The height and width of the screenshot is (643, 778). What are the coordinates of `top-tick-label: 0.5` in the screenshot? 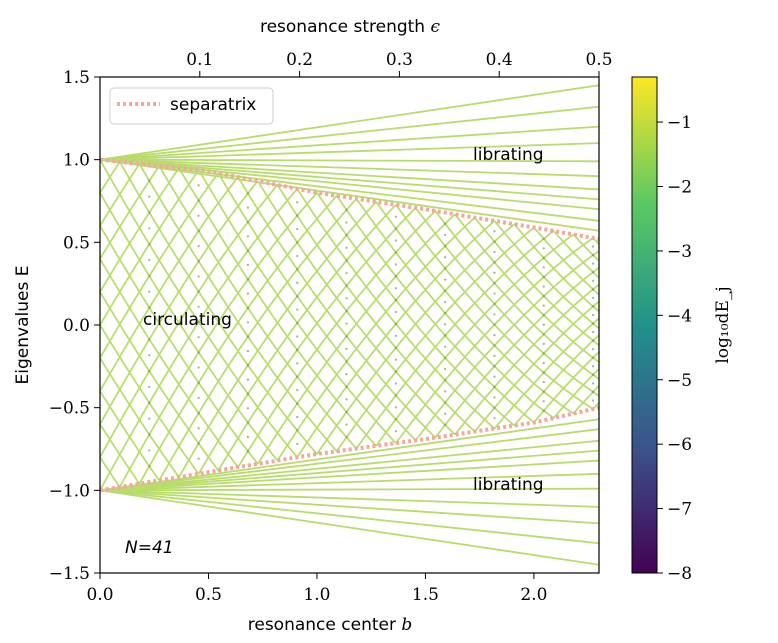 It's located at (598, 60).